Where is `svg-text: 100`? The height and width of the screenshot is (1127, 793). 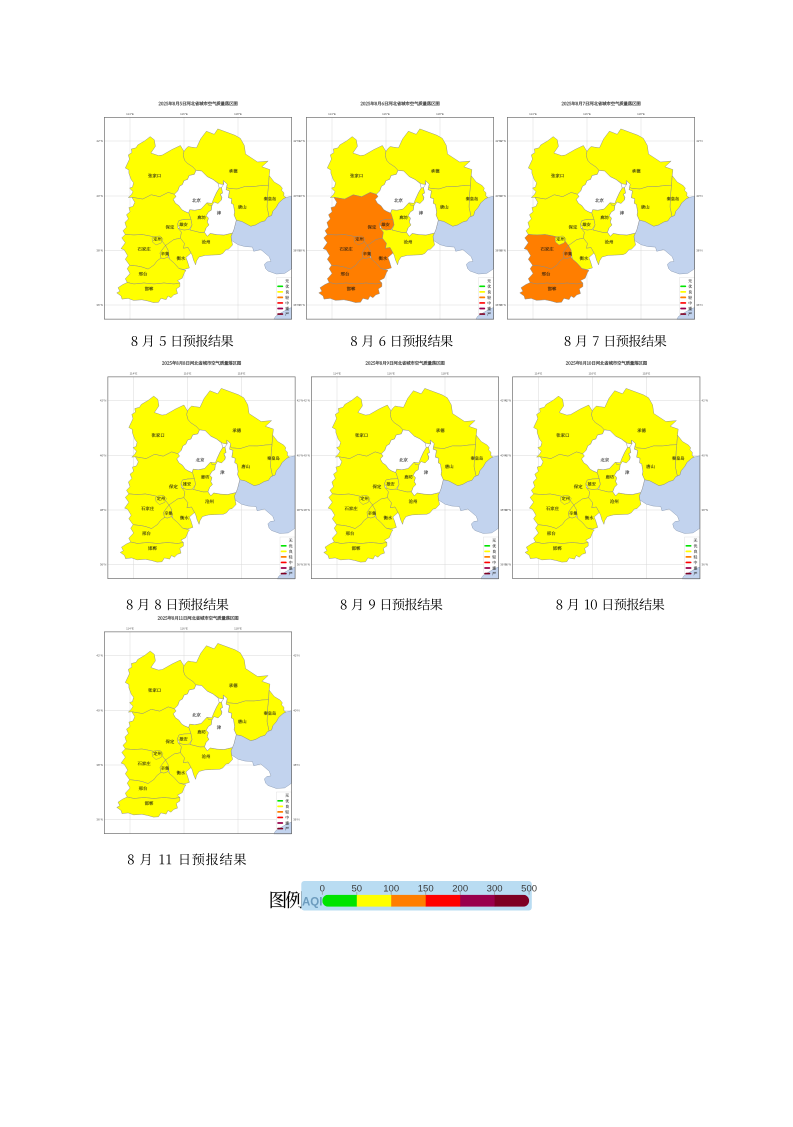 svg-text: 100 is located at coordinates (391, 888).